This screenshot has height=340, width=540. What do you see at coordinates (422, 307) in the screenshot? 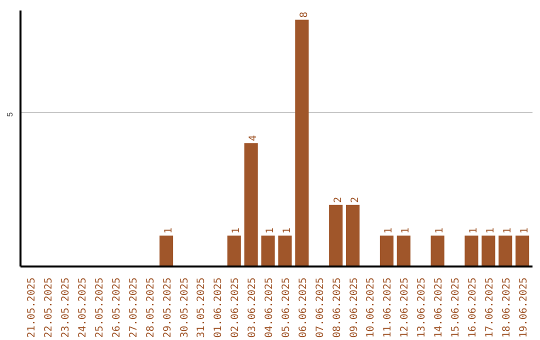
I see `x-tick-label: 13.06.2025` at bounding box center [422, 307].